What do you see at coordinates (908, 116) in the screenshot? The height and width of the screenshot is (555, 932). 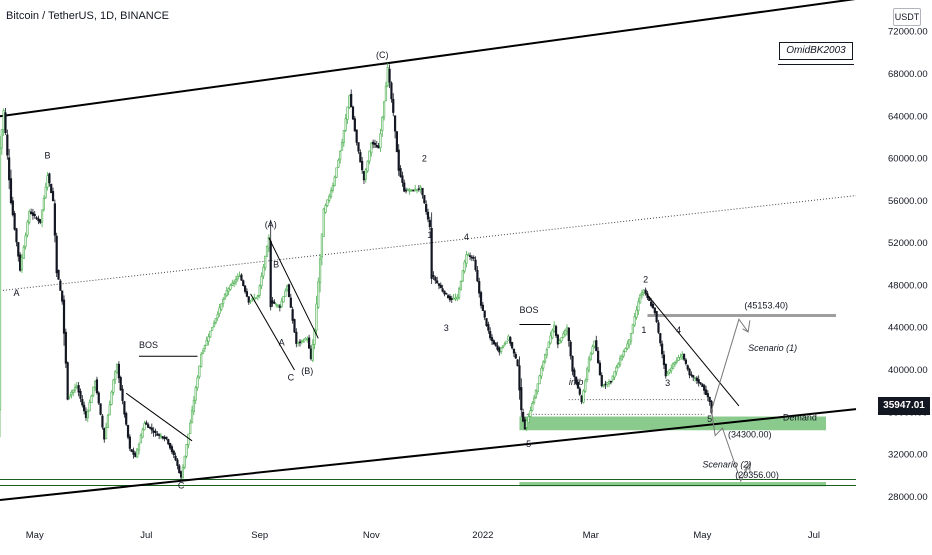 I see `y-axis-tick: 64000.00` at bounding box center [908, 116].